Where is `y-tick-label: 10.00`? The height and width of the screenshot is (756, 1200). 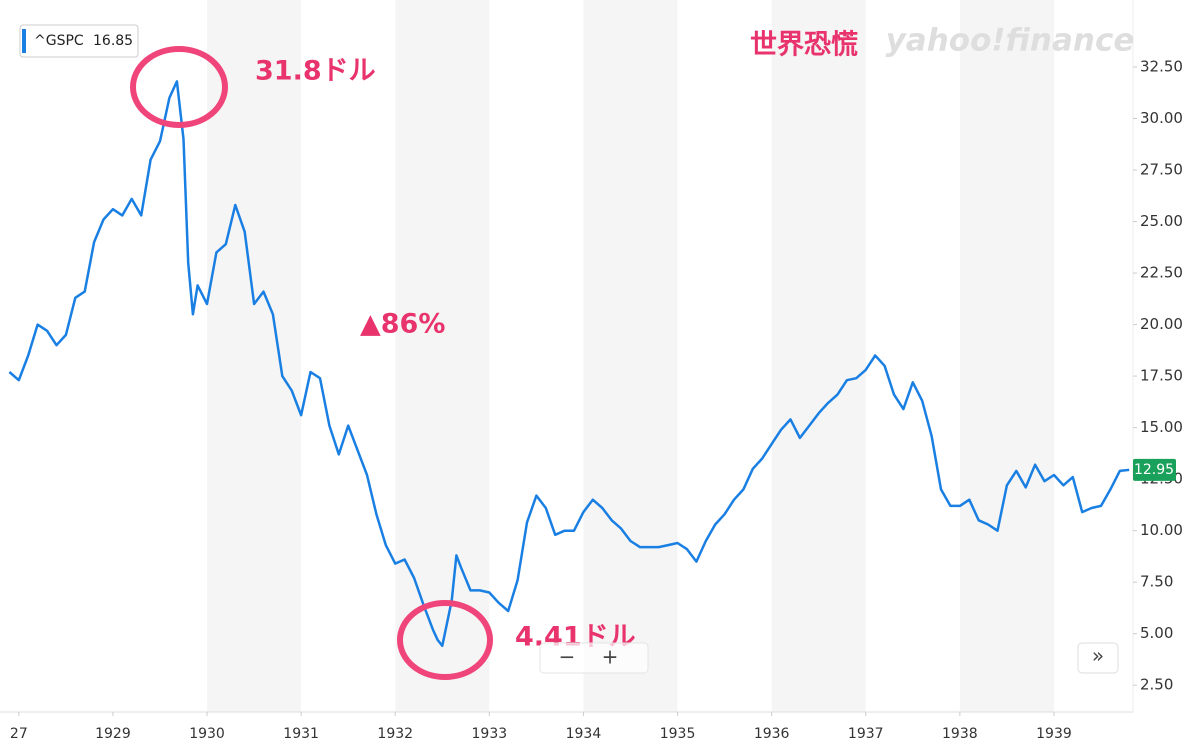
y-tick-label: 10.00 is located at coordinates (1161, 530).